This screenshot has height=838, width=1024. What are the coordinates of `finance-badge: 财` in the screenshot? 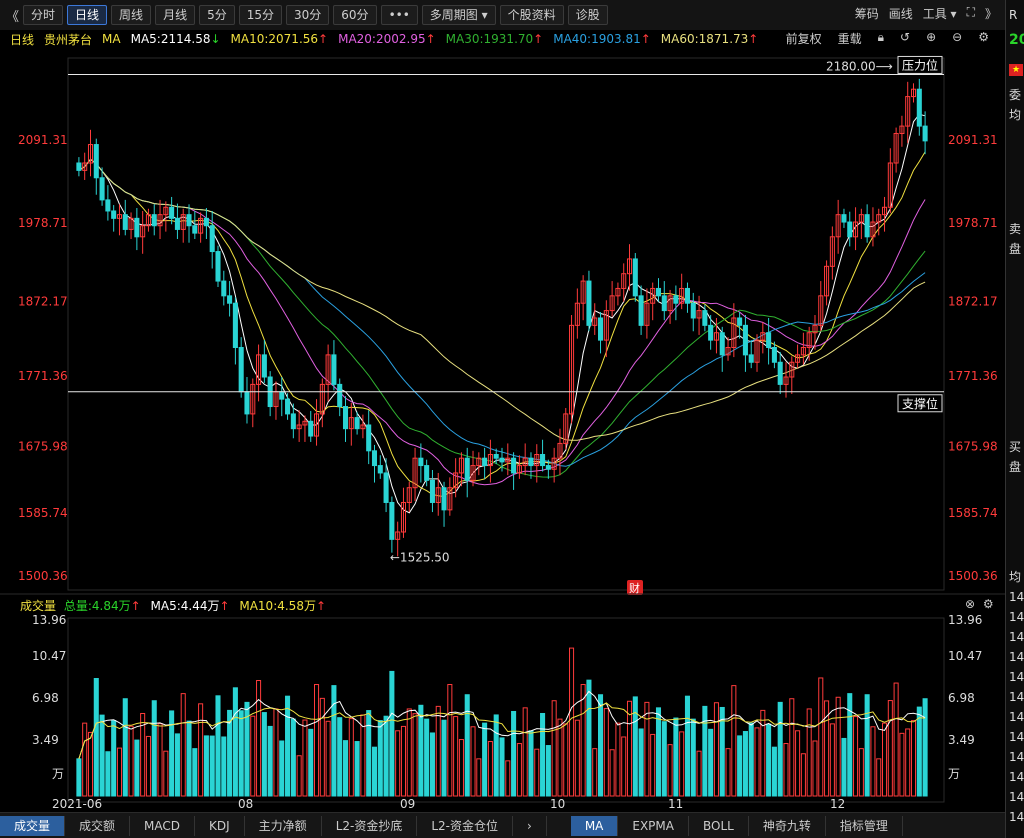 It's located at (634, 588).